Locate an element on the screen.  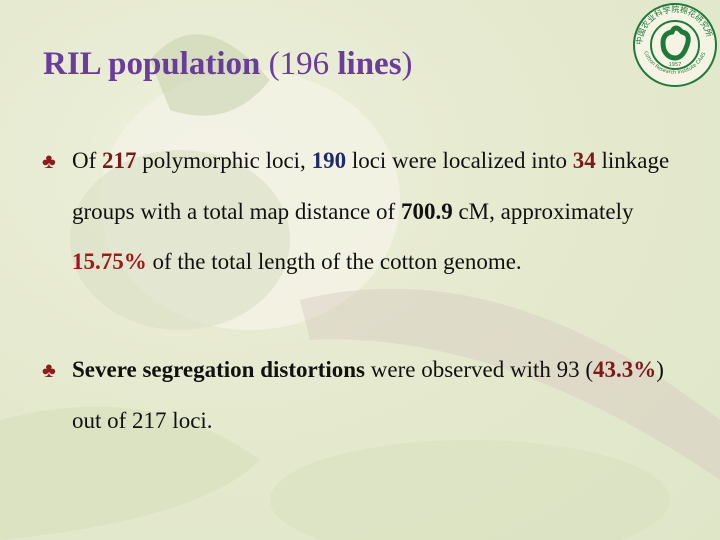
highlight: 217 is located at coordinates (119, 160).